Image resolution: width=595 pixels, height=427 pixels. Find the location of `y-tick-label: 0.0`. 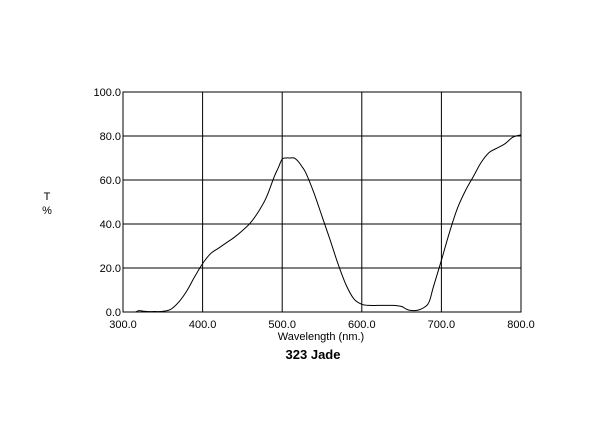

y-tick-label: 0.0 is located at coordinates (113, 313).